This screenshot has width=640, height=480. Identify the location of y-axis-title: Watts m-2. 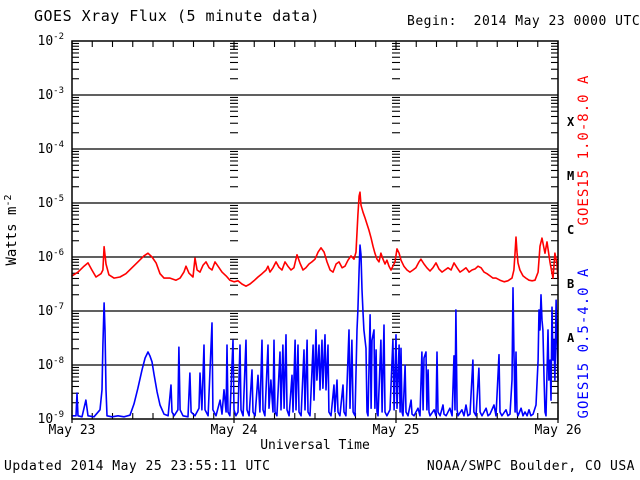
(11, 229).